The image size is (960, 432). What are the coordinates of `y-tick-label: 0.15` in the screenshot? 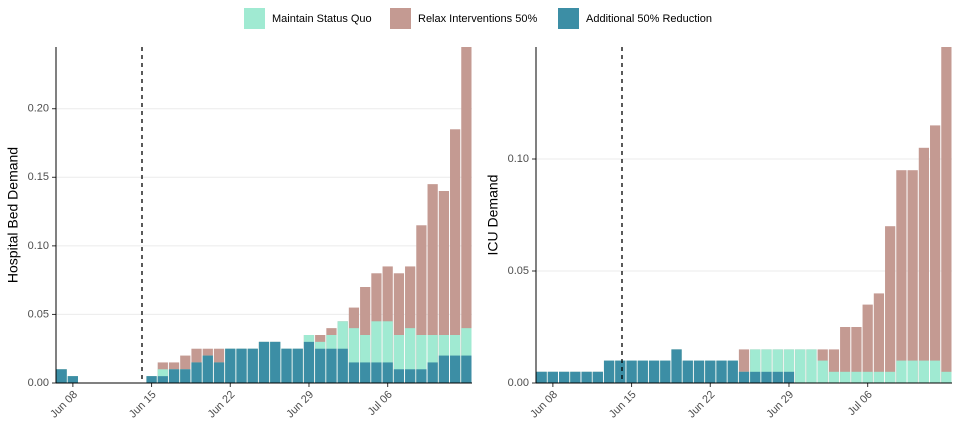 It's located at (38, 177).